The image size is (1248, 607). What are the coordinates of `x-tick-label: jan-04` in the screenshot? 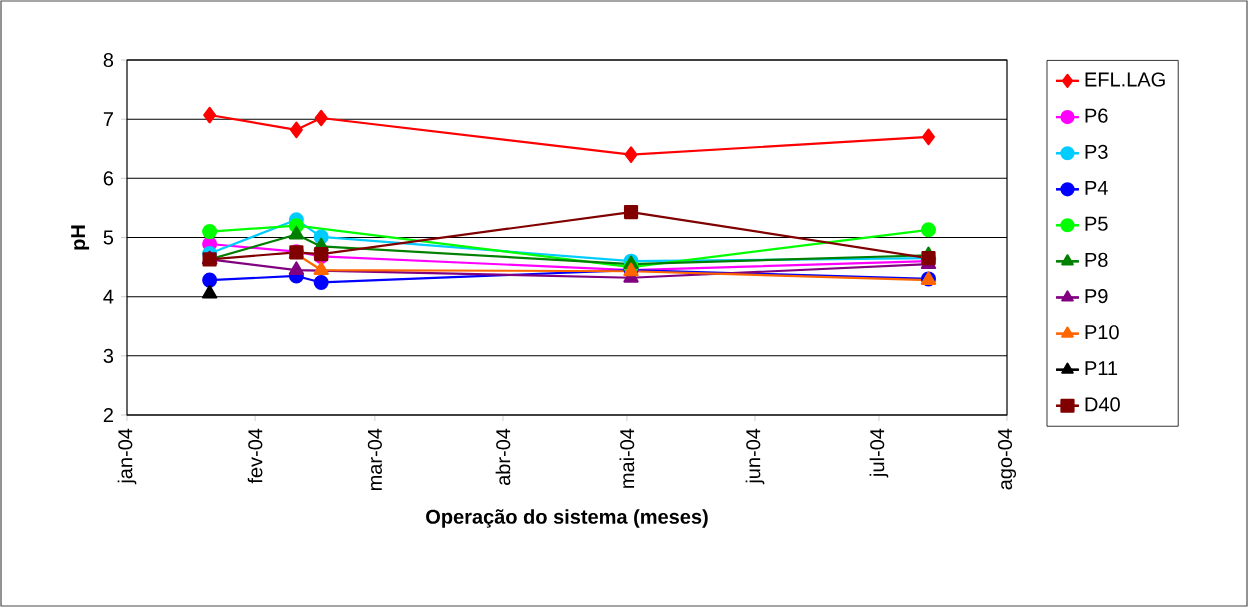 It's located at (127, 456).